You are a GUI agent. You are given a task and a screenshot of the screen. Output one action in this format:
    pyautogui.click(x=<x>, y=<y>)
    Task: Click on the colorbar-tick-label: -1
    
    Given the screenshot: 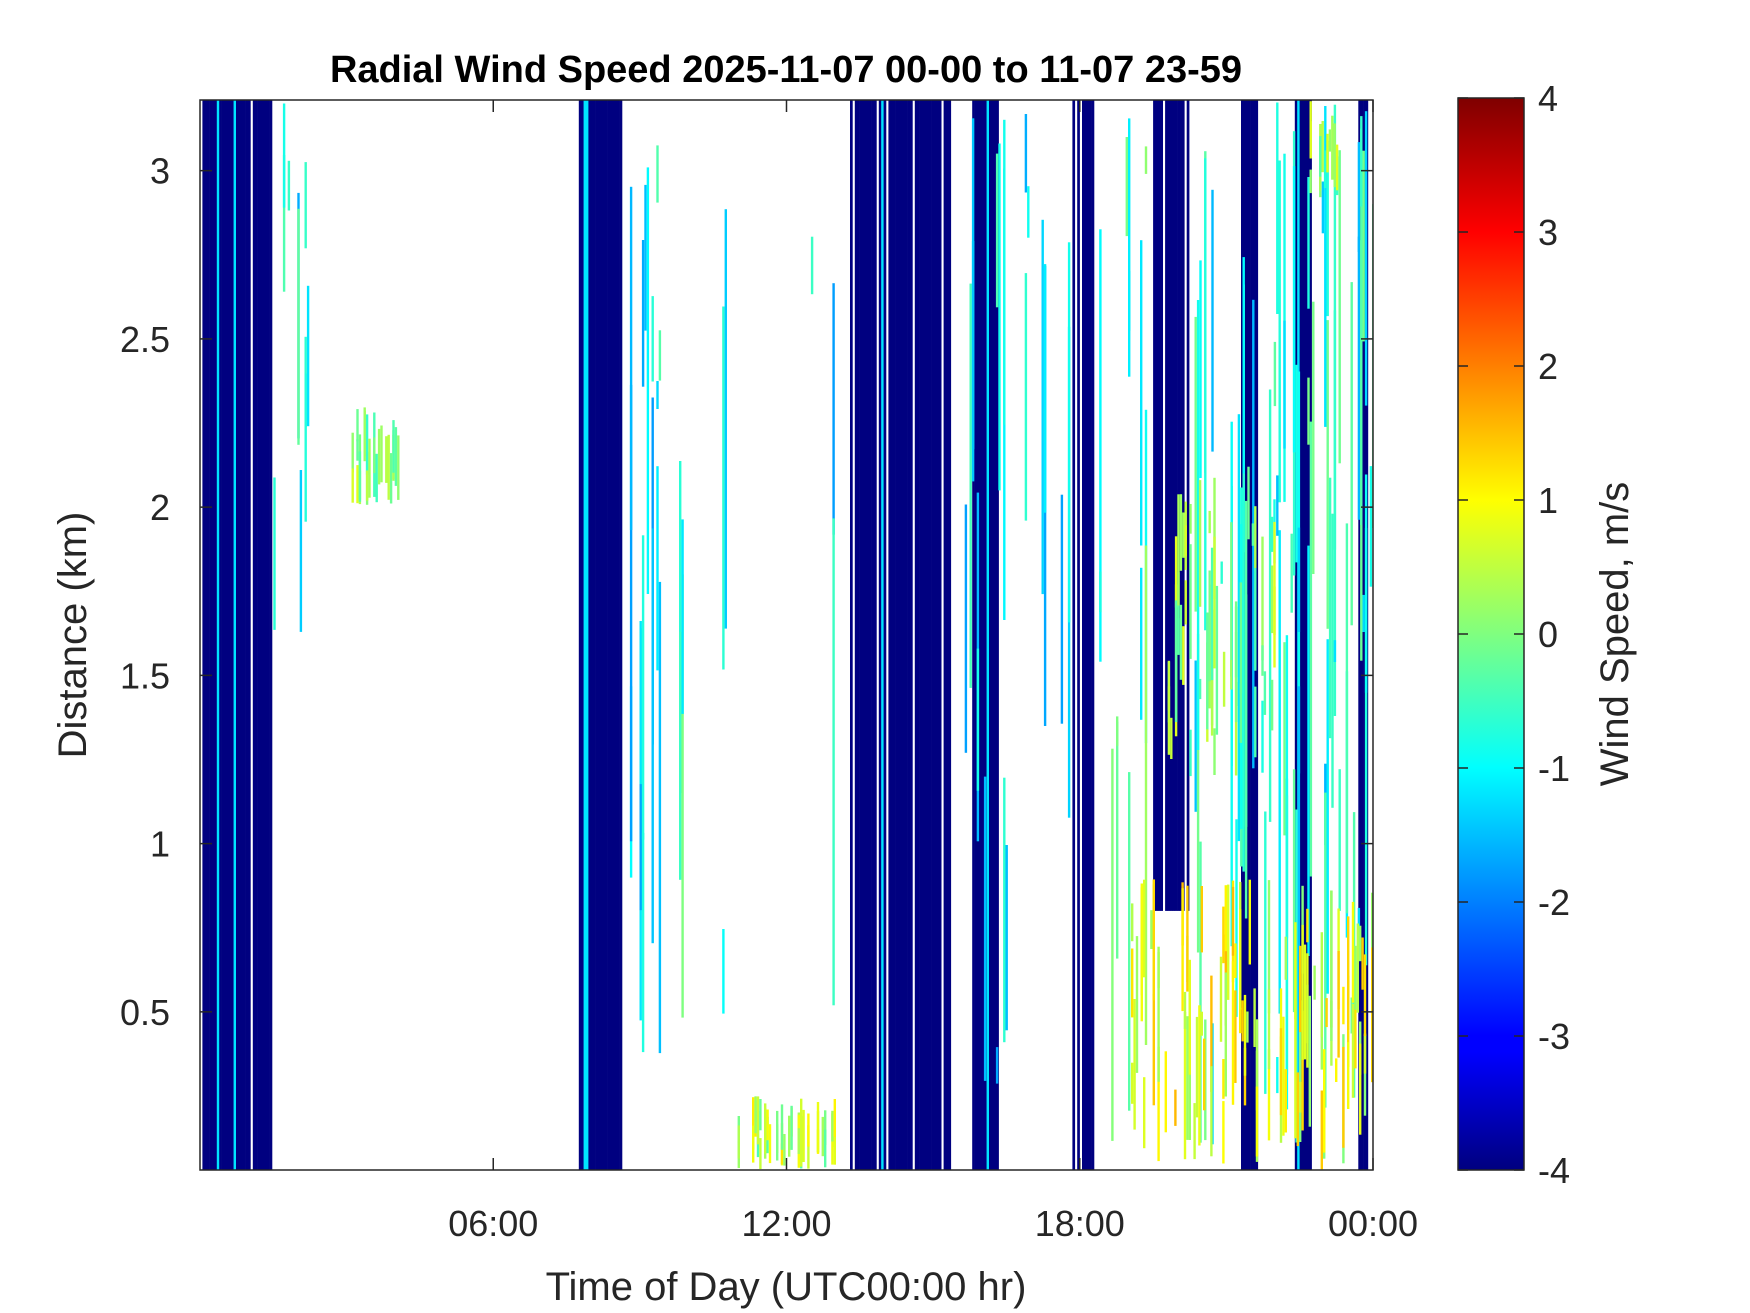 What is the action you would take?
    pyautogui.click(x=1554, y=768)
    